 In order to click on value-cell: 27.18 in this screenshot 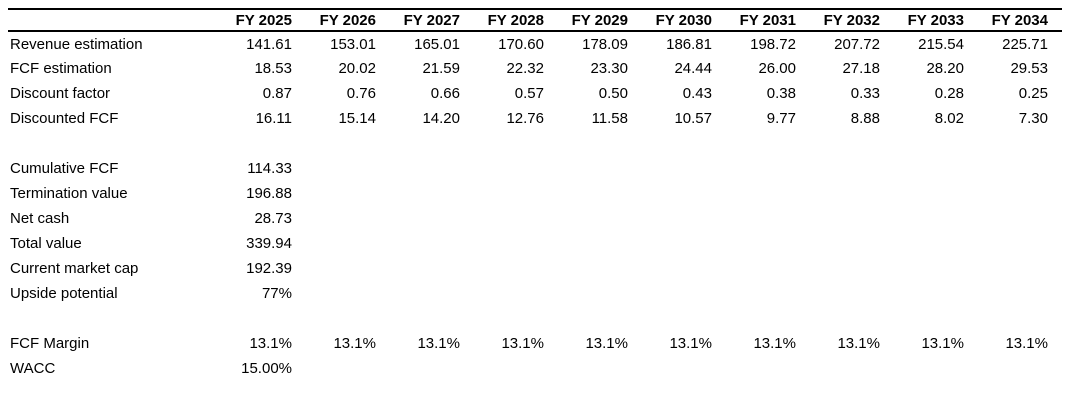, I will do `click(861, 68)`.